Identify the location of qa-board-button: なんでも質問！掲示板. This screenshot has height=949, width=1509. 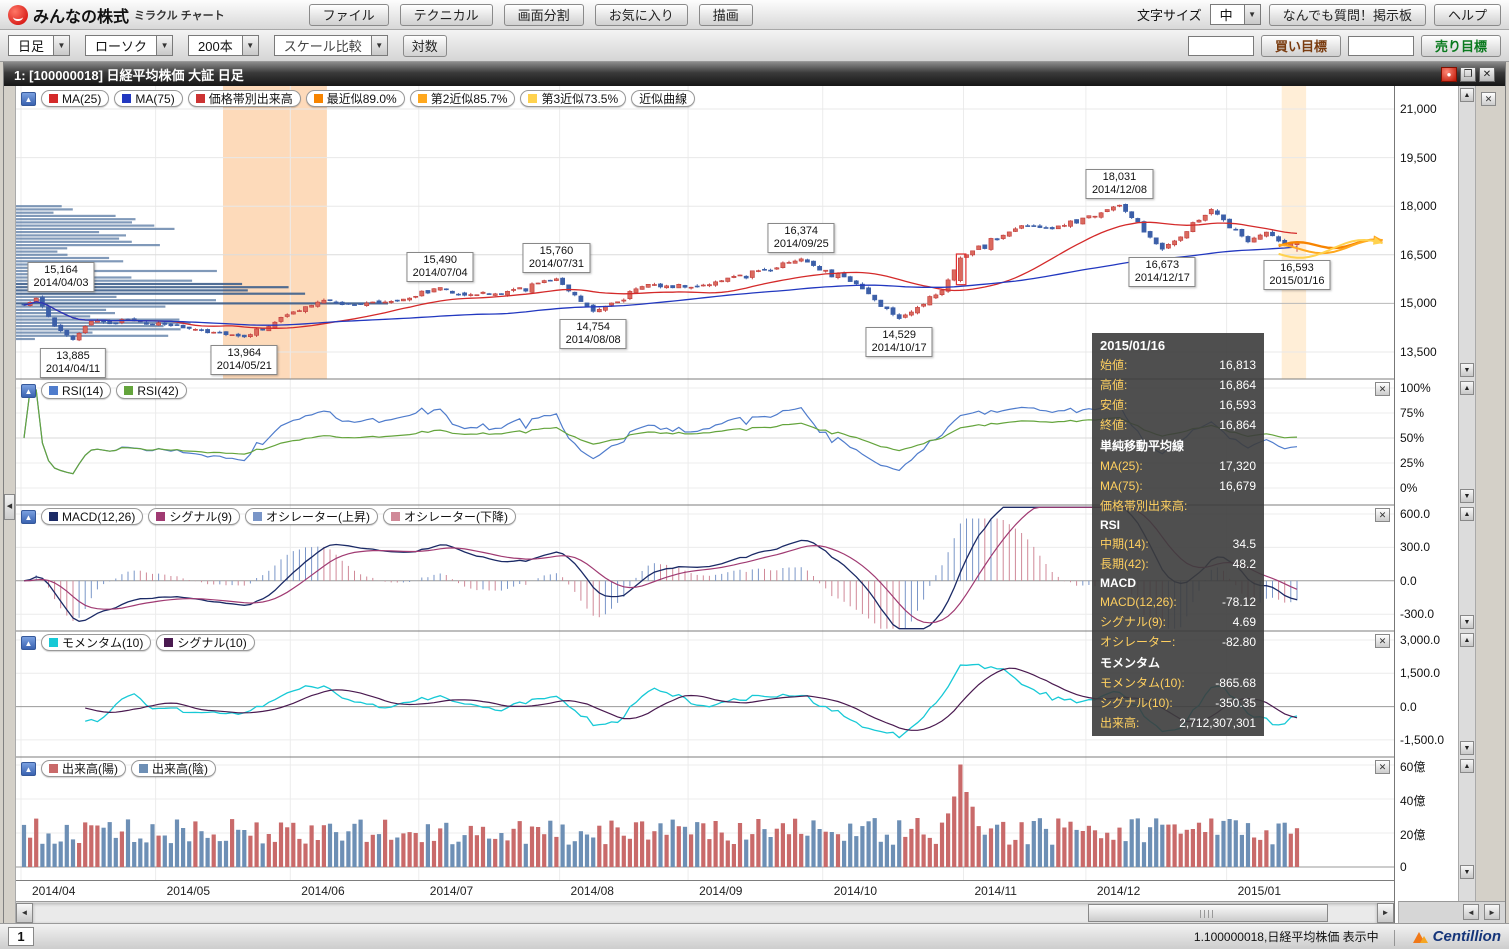
(1347, 14).